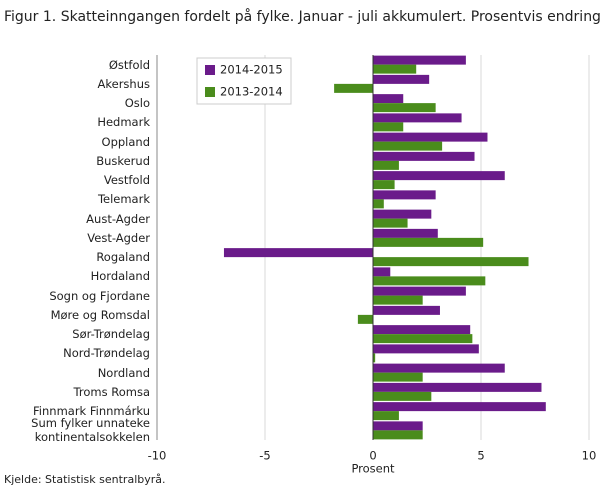 The width and height of the screenshot is (609, 489). I want to click on y-tick-label: Nord-Trøndelag, so click(106, 353).